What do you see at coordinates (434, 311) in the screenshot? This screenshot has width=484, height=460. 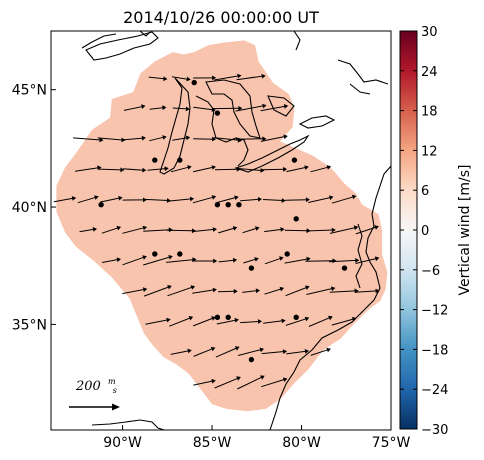 I see `colorbar-tick-label: −12` at bounding box center [434, 311].